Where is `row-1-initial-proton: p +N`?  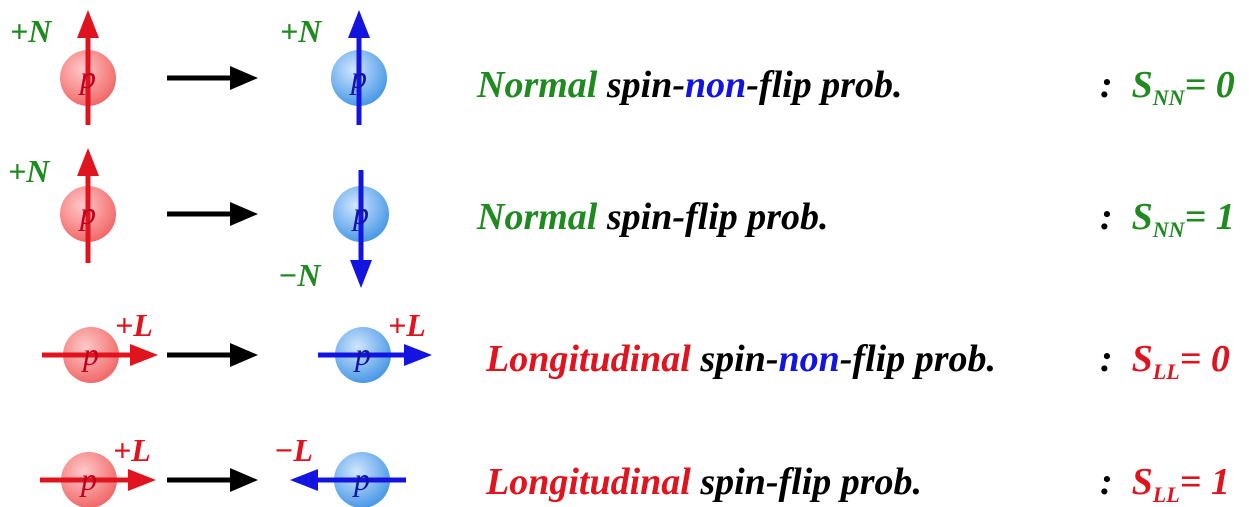
row-1-initial-proton: p +N is located at coordinates (63, 67).